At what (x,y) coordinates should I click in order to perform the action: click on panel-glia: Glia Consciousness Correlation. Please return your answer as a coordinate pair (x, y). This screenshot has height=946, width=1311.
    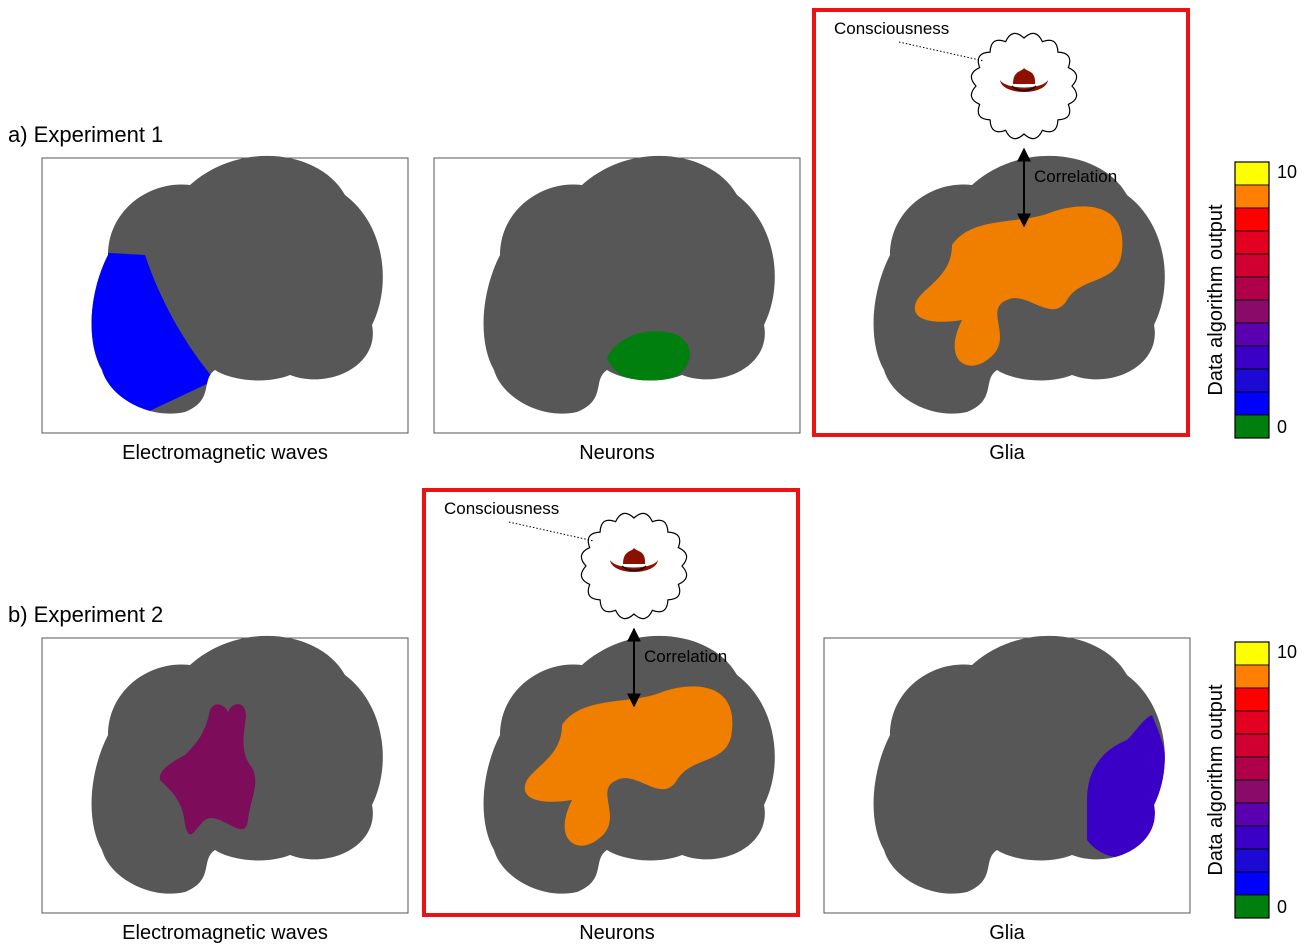
    Looking at the image, I should click on (1001, 236).